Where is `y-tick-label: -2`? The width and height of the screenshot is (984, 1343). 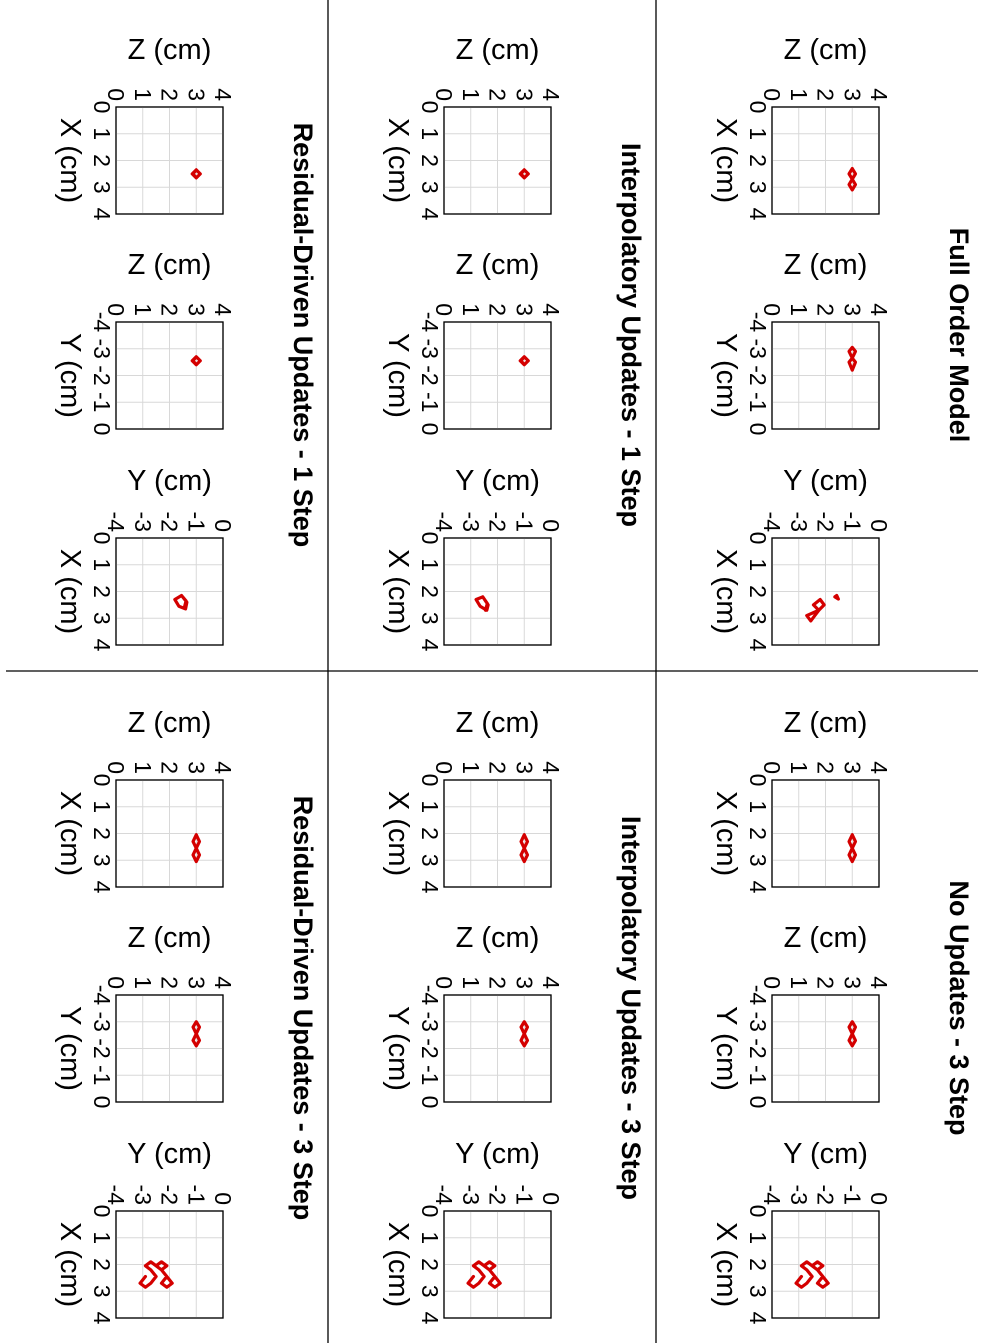 y-tick-label: -2 is located at coordinates (826, 522).